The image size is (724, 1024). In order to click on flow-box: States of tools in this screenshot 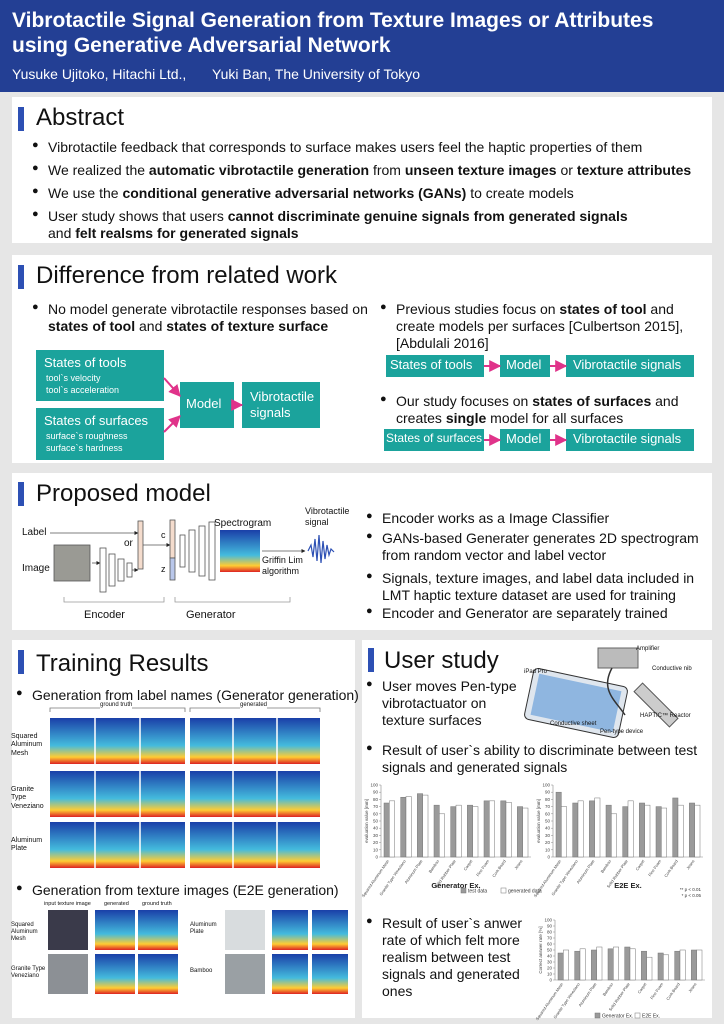, I will do `click(431, 364)`.